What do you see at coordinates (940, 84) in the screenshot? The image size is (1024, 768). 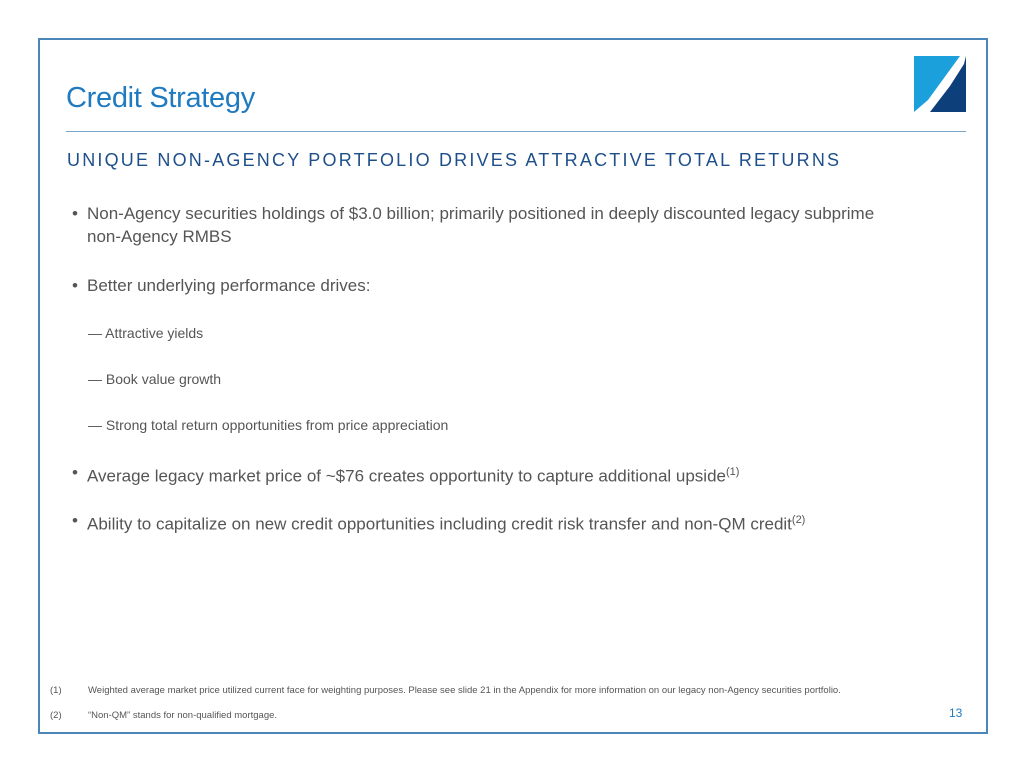 I see `company-logo` at bounding box center [940, 84].